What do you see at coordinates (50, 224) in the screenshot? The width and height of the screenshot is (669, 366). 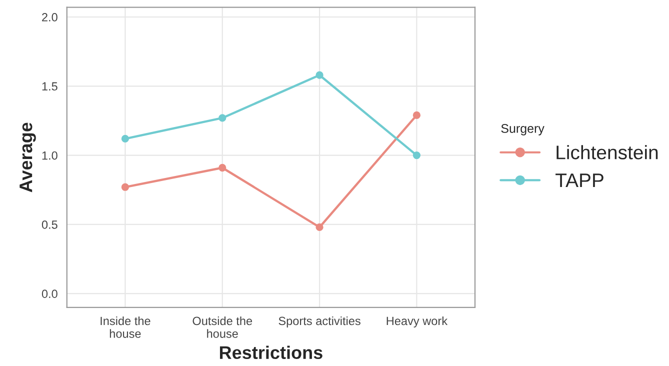 I see `y-tick-label: 0.5` at bounding box center [50, 224].